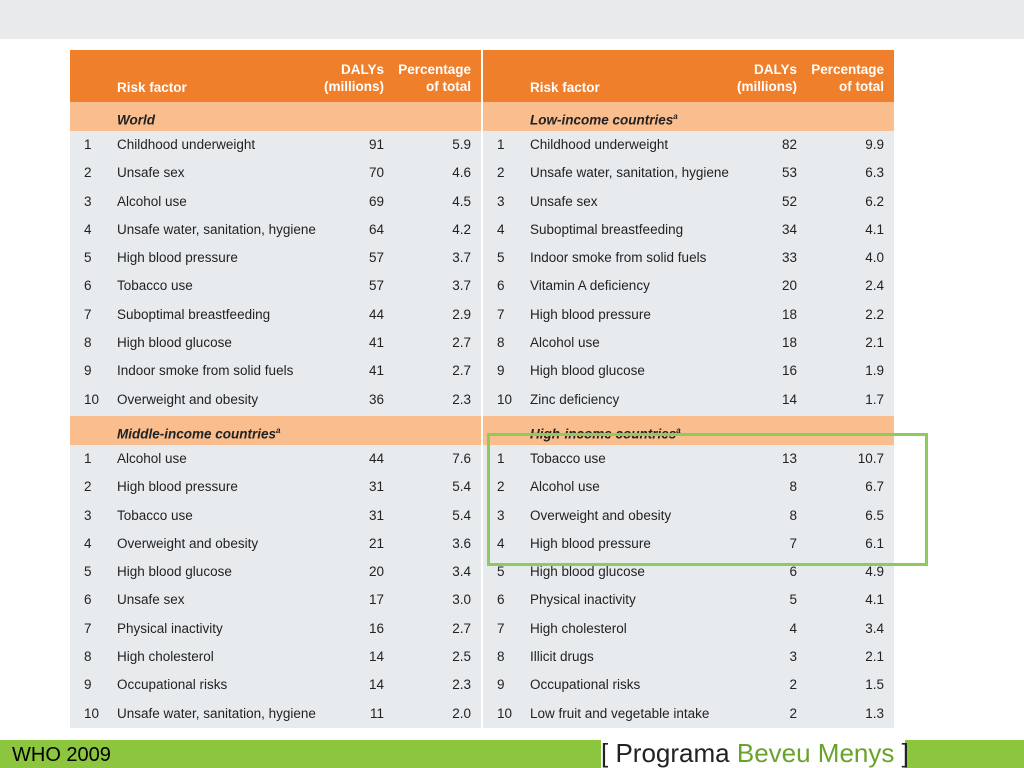 Image resolution: width=1024 pixels, height=768 pixels. What do you see at coordinates (688, 487) in the screenshot?
I see `table-row: 2 Alcohol use 8 6.7` at bounding box center [688, 487].